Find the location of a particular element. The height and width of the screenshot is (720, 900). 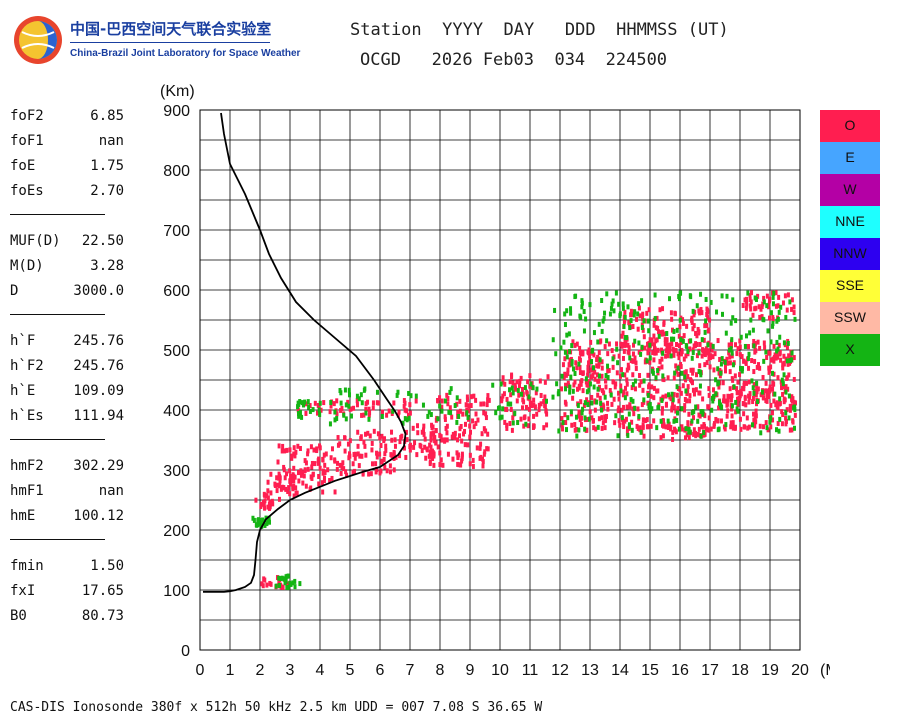

parameter-value: 3.28 is located at coordinates (107, 266).